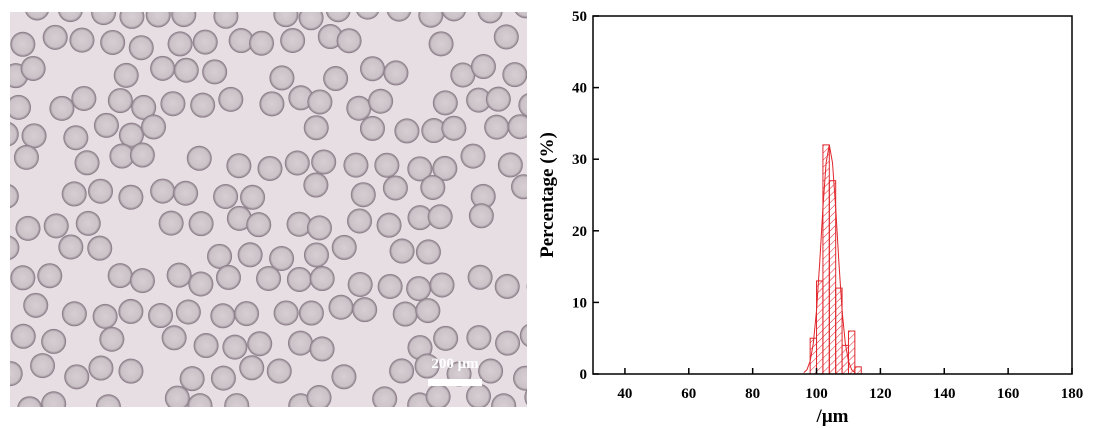 This screenshot has width=1094, height=428. Describe the element at coordinates (624, 394) in the screenshot. I see `x-tick-label: 40` at that location.